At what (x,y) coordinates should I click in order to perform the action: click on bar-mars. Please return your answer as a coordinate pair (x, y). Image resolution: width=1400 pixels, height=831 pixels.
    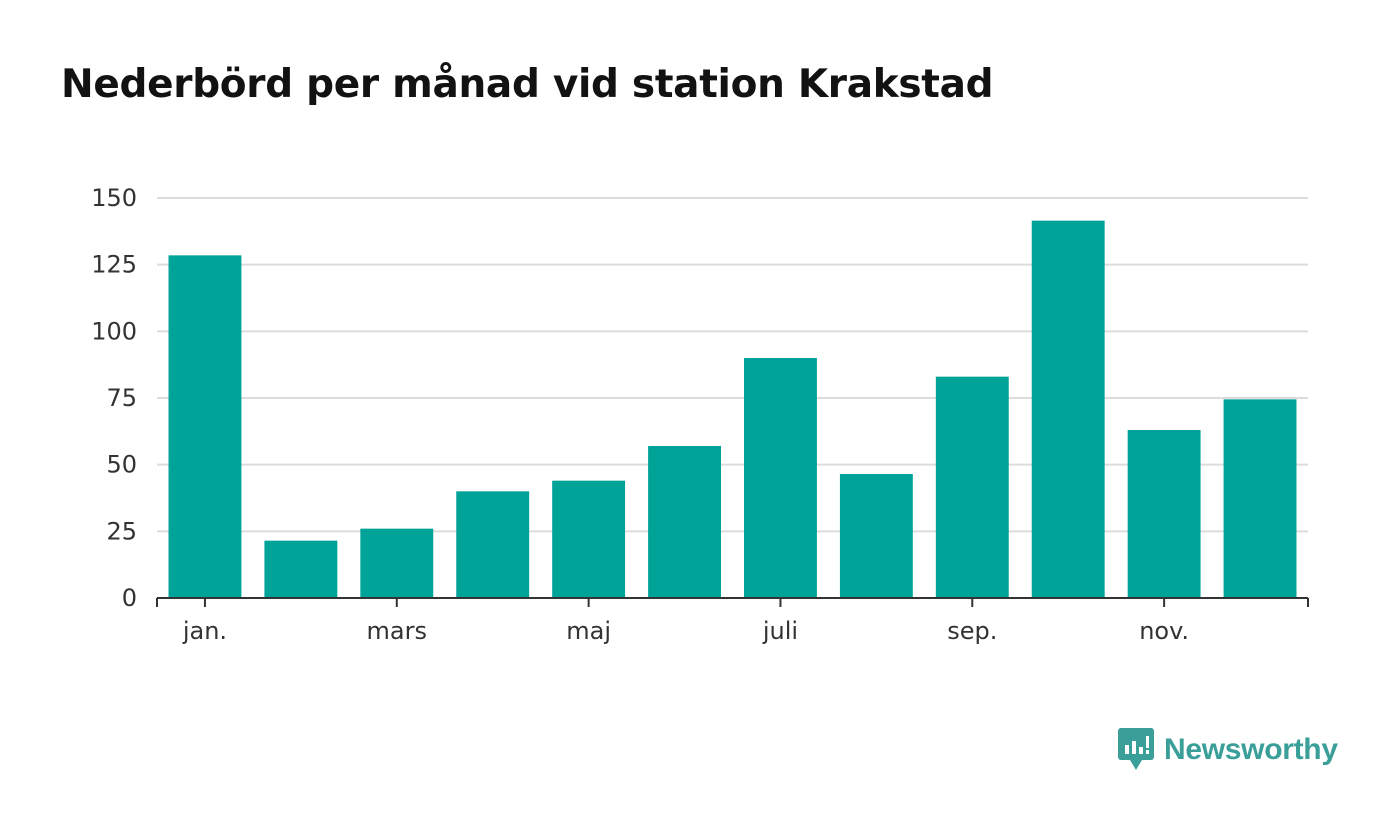
    Looking at the image, I should click on (397, 563).